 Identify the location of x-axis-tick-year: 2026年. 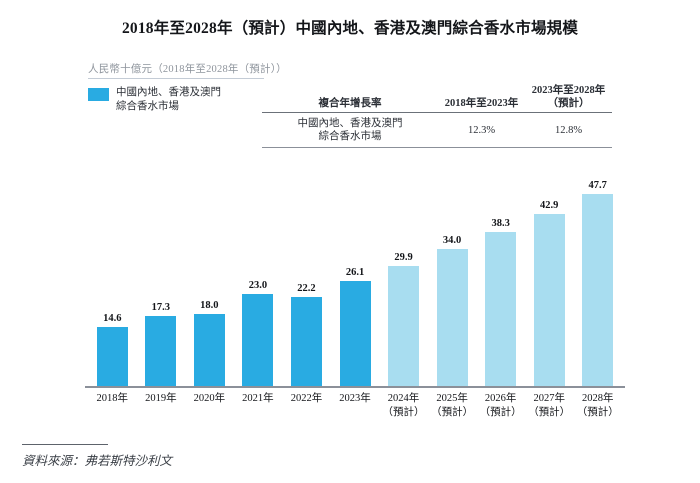
(500, 398).